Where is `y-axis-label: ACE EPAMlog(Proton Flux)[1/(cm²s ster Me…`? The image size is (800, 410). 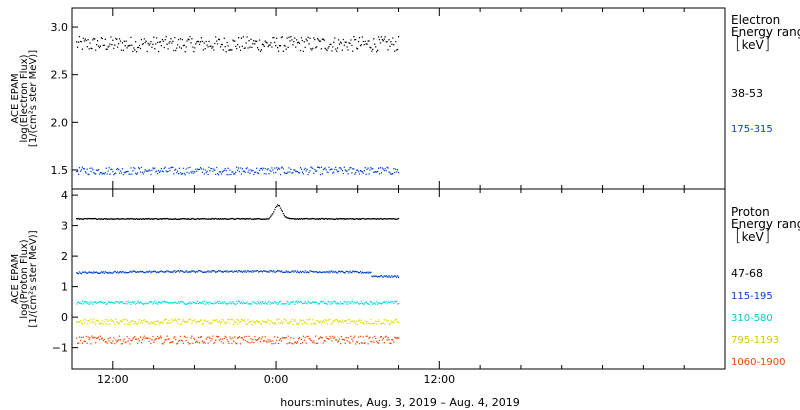 y-axis-label: ACE EPAMlog(Proton Flux)[1/(cm²s ster Me… is located at coordinates (24, 278).